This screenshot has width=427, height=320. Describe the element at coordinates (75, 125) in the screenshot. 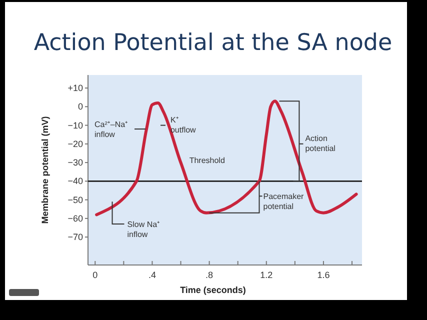

I see `y-tick-label: −10` at that location.